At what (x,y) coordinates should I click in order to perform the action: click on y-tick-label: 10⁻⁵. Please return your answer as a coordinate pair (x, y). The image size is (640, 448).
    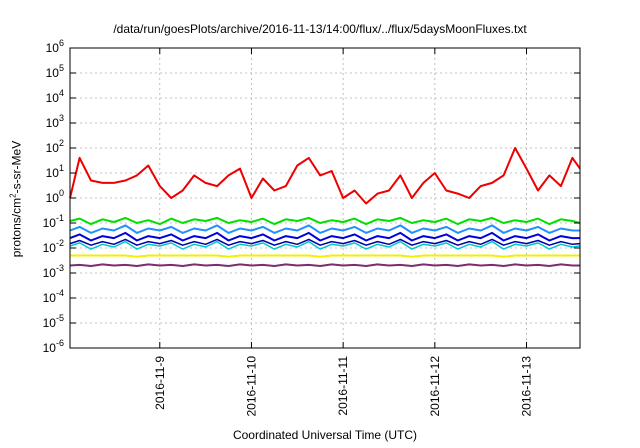
    Looking at the image, I should click on (53, 321).